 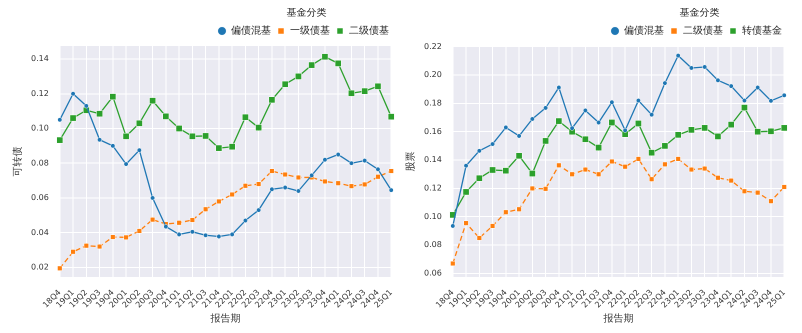 I want to click on y-tick-label: 0.16, so click(x=433, y=131).